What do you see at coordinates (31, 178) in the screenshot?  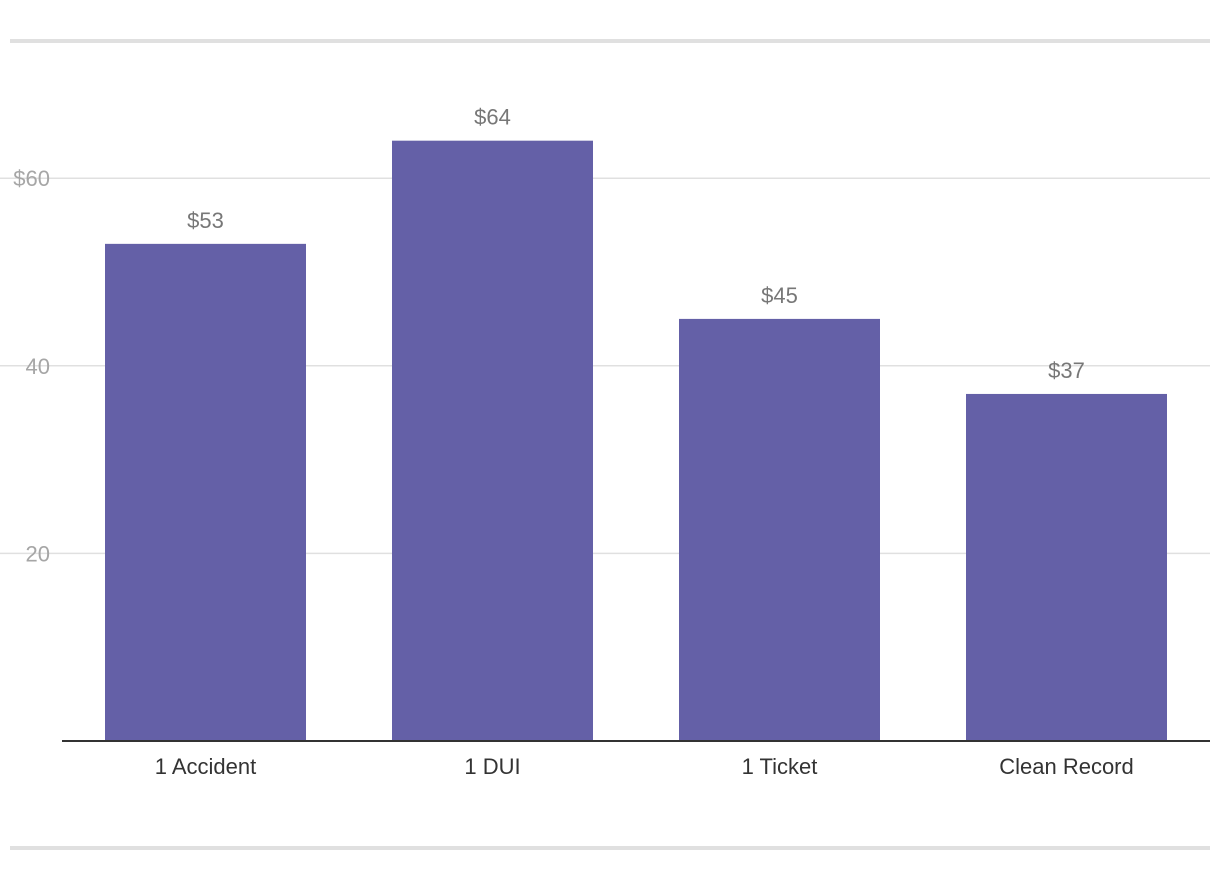 I see `y-tick-label: $60` at bounding box center [31, 178].